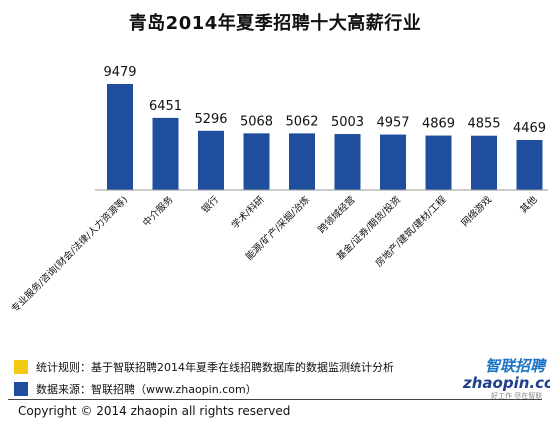  Describe the element at coordinates (438, 124) in the screenshot. I see `value-label-8: 4869` at that location.